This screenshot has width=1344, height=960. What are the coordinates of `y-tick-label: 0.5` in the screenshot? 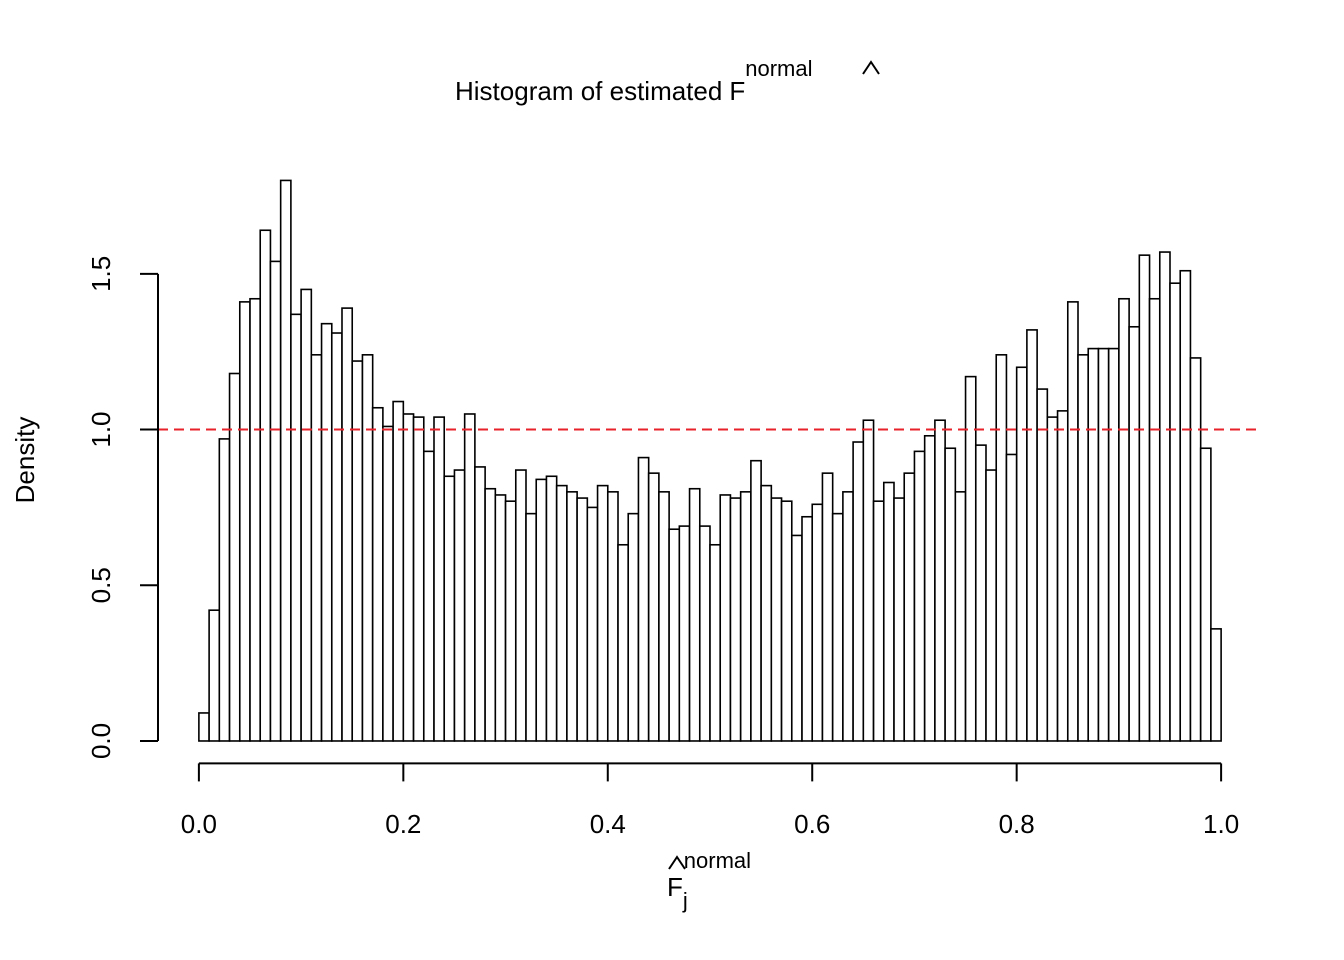 It's located at (101, 585).